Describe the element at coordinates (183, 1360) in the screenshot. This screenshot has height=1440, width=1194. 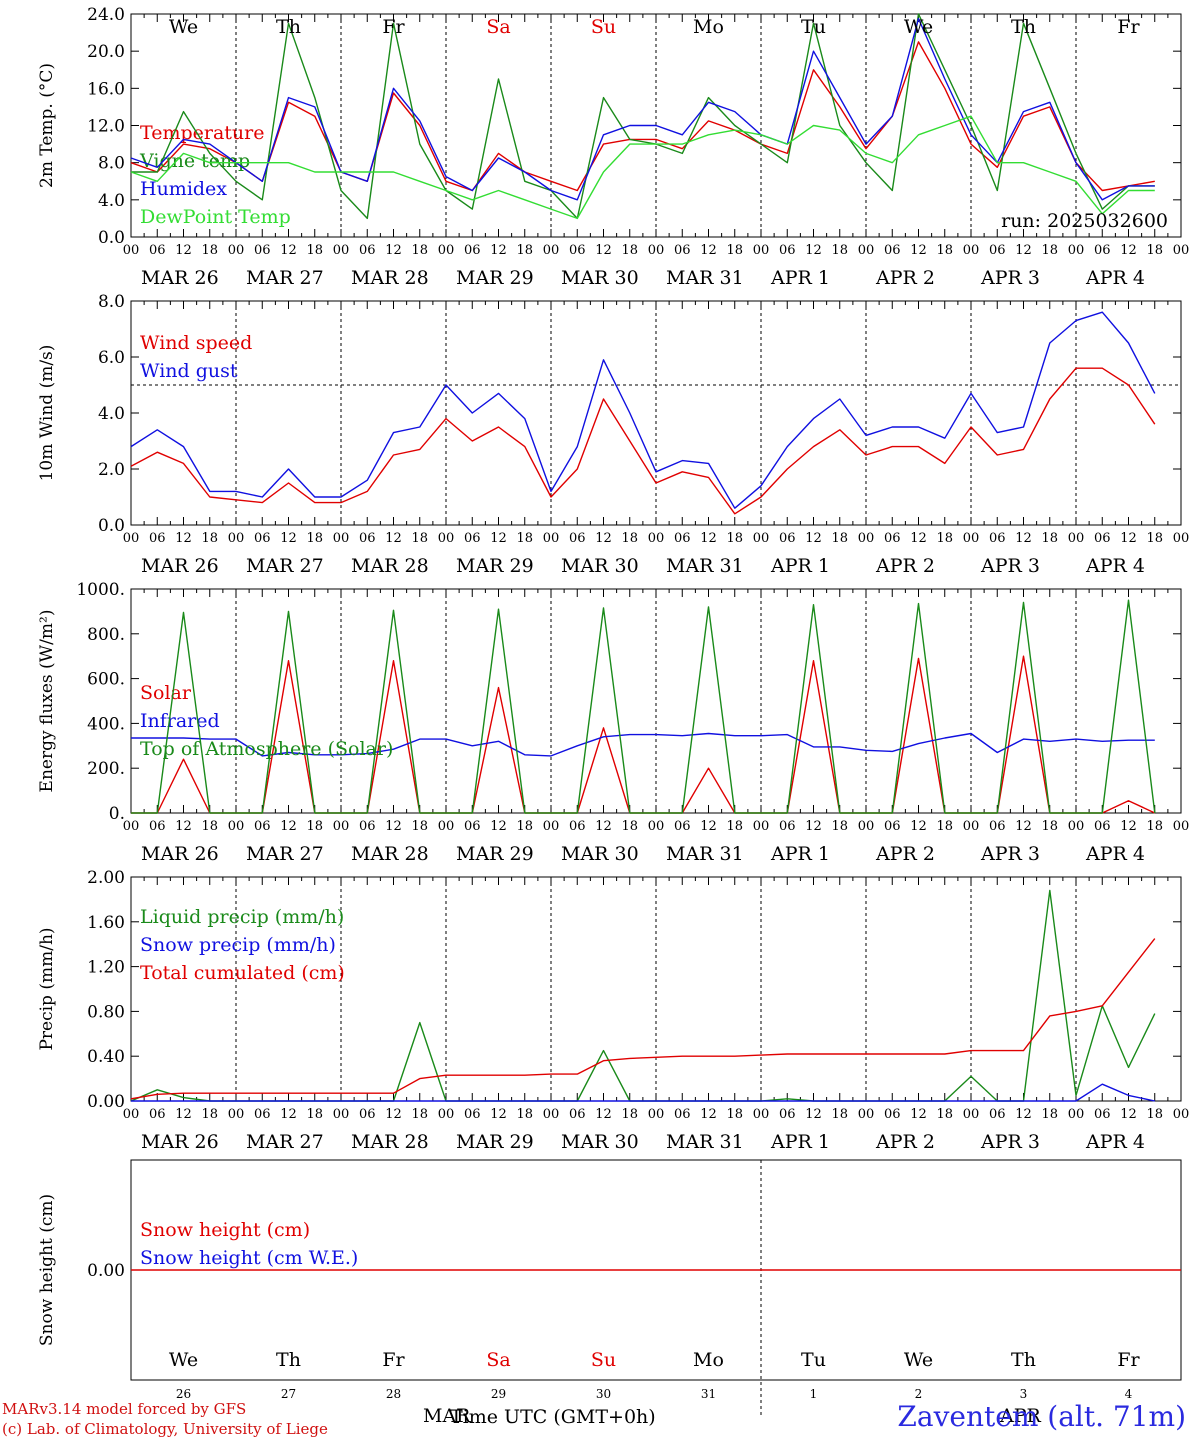
I see `weekday-label: We` at that location.